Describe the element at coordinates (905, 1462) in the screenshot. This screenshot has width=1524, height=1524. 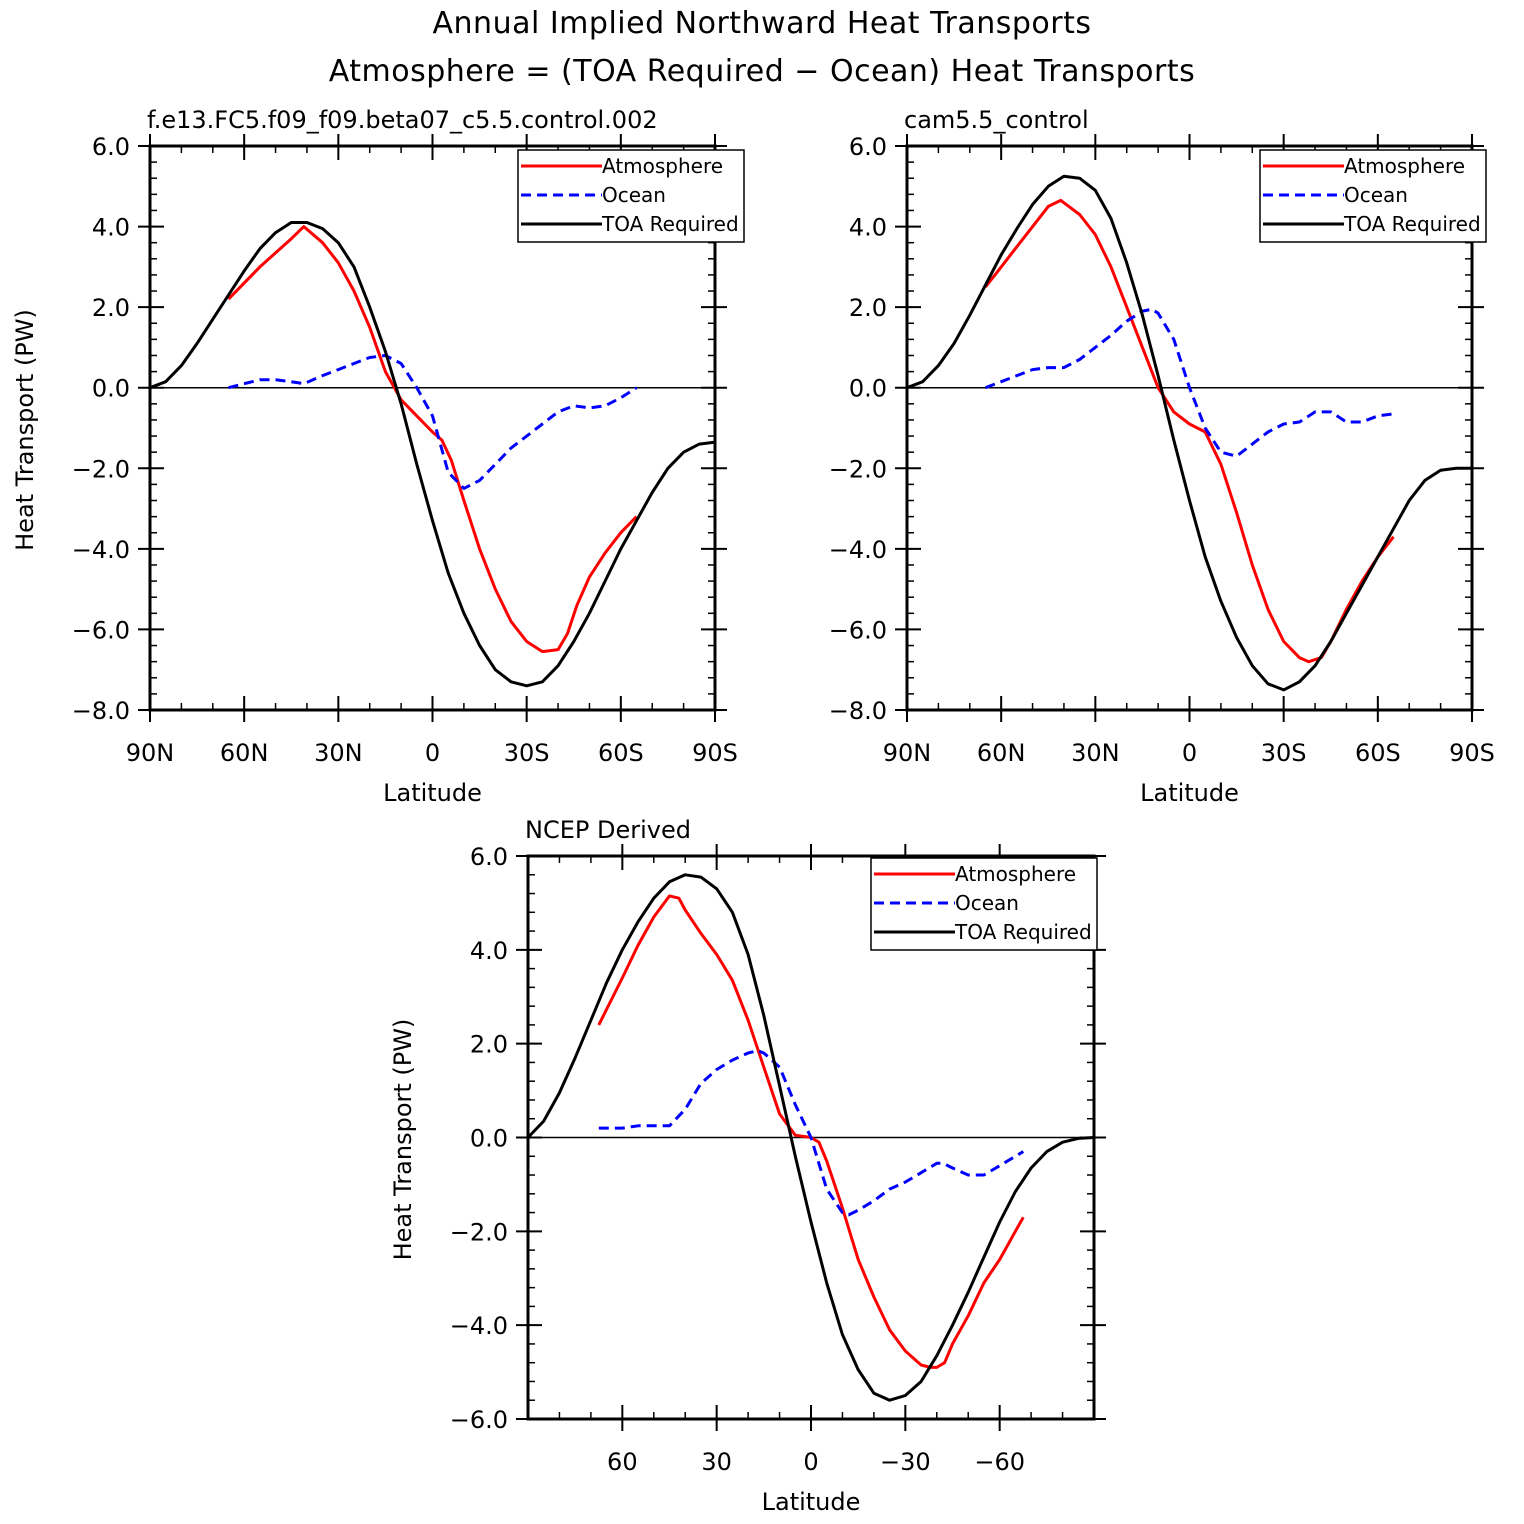
I see `x-tick-label: −30` at that location.